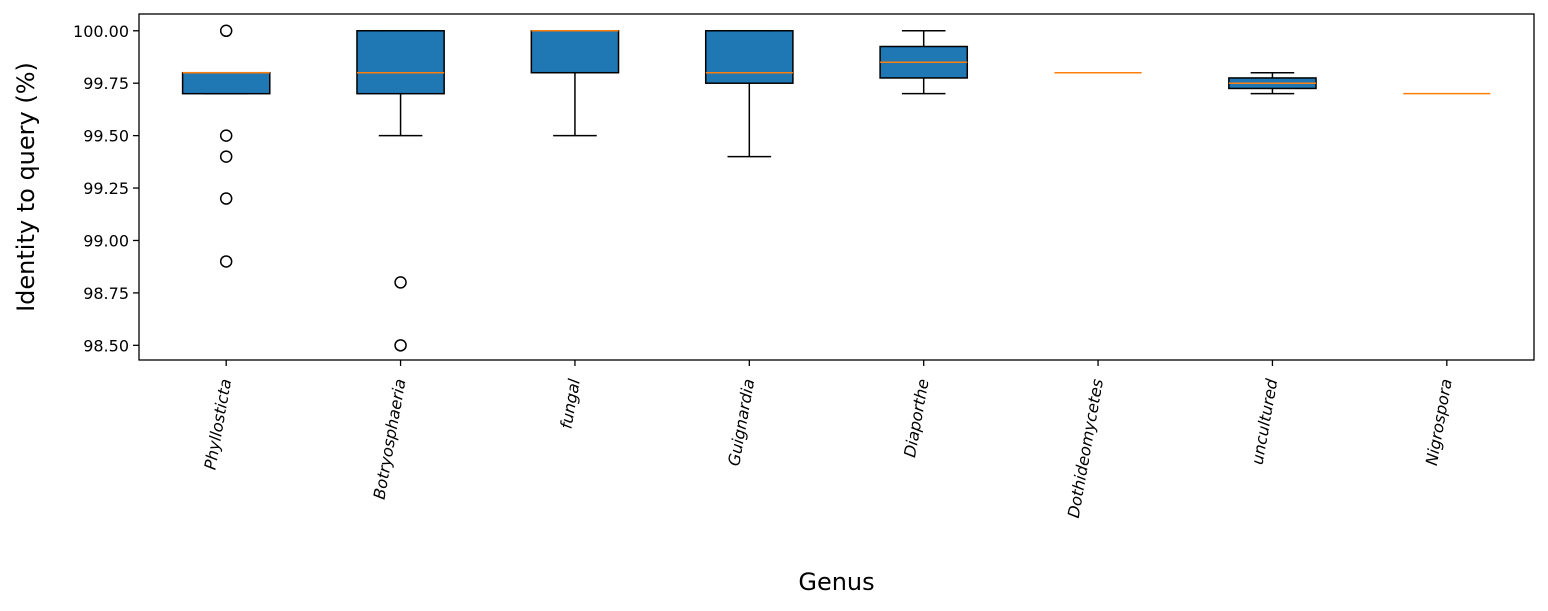 The image size is (1548, 611). What do you see at coordinates (106, 136) in the screenshot?
I see `y-tick-label: 99.50` at bounding box center [106, 136].